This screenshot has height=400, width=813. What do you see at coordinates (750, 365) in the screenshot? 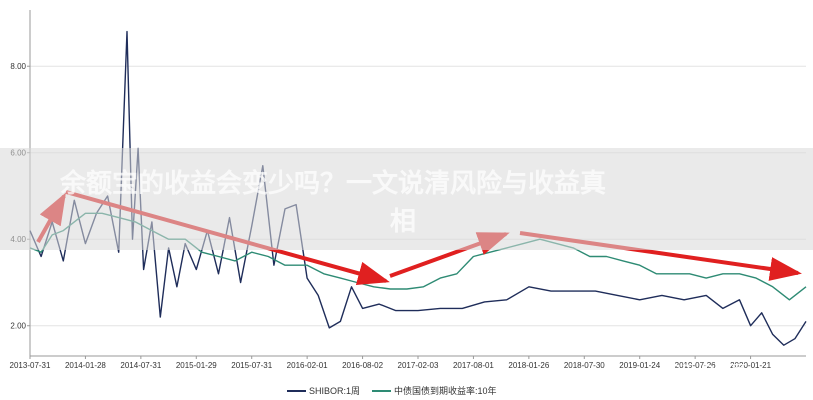
I see `x-tick-label-13: 2020-01-21` at bounding box center [750, 365].